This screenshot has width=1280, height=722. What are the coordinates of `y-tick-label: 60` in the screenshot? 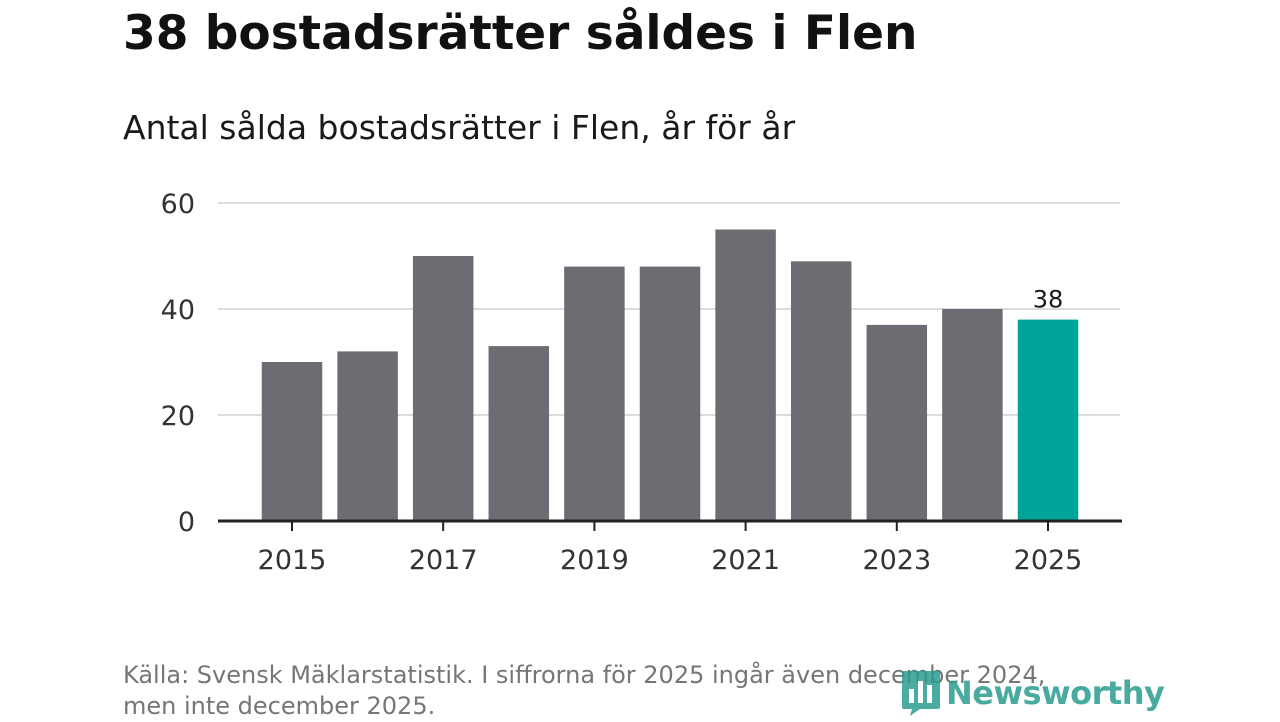 It's located at (178, 204).